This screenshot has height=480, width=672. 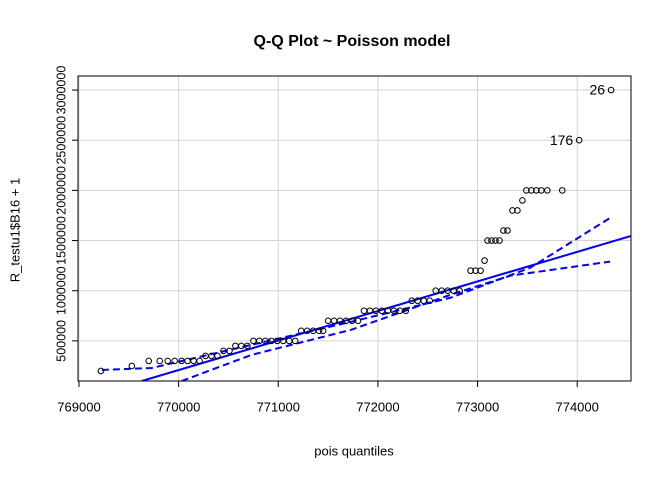 I want to click on y-tick-label: 500000, so click(x=61, y=341).